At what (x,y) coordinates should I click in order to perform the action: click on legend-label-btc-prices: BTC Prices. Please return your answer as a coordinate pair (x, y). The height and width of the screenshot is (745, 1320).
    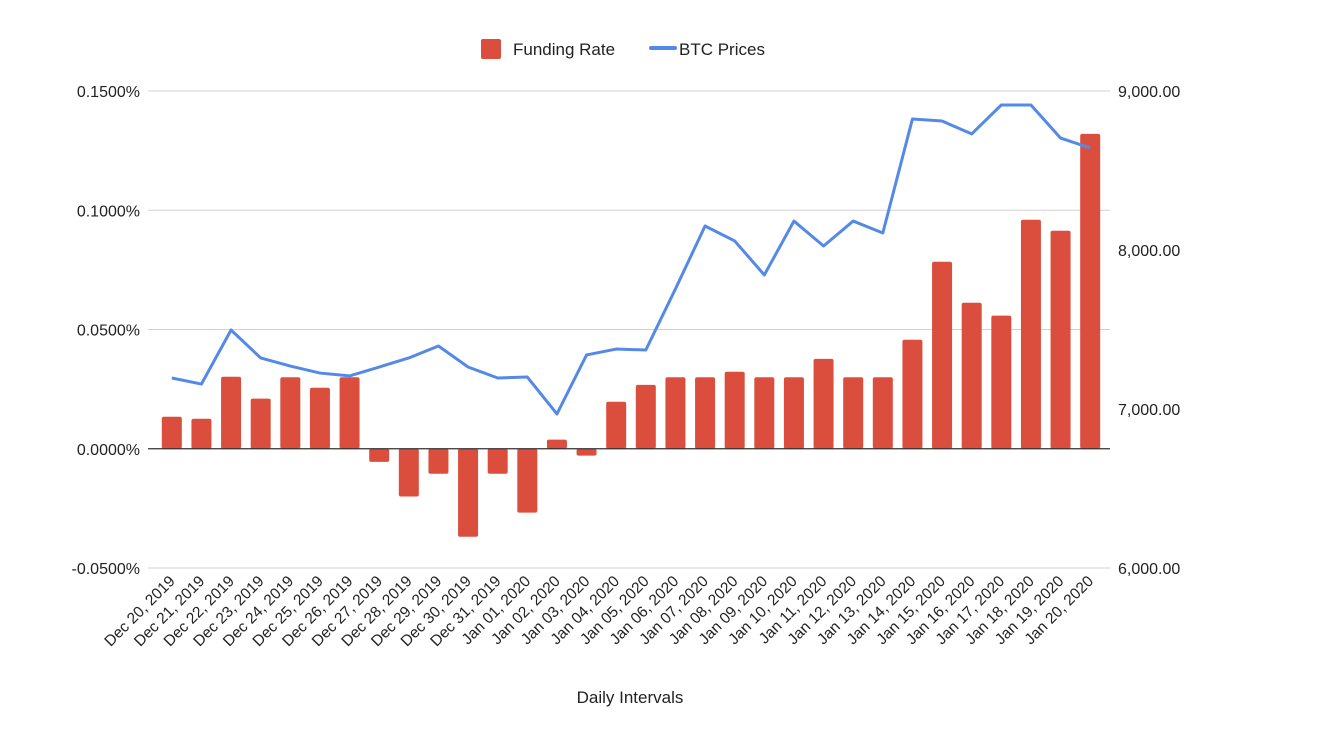
    Looking at the image, I should click on (722, 49).